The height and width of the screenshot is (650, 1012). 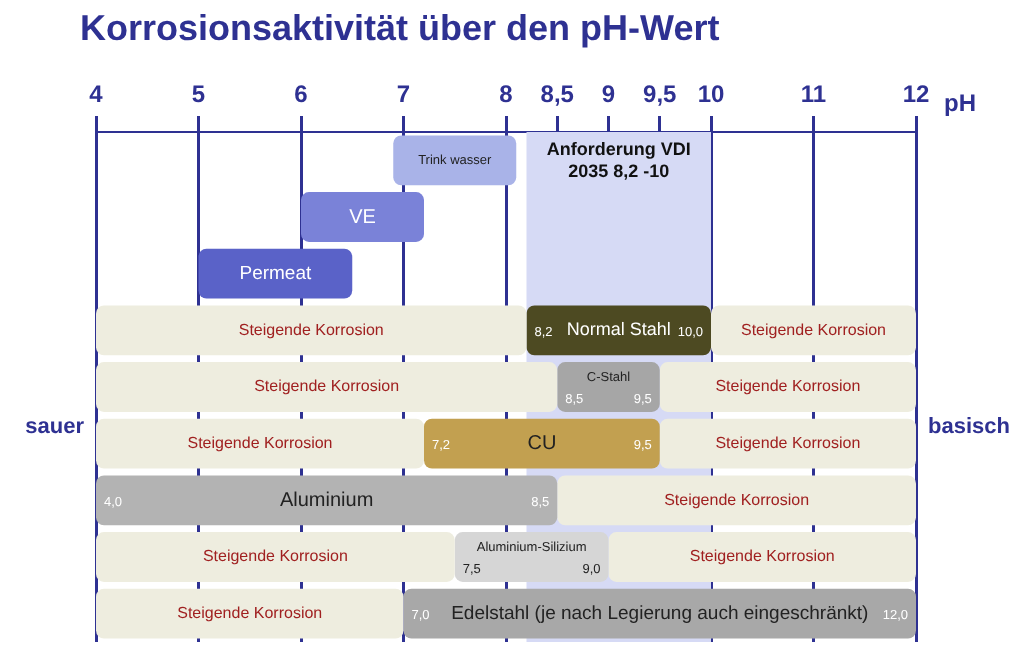 What do you see at coordinates (198, 94) in the screenshot?
I see `x-tick-label: 5` at bounding box center [198, 94].